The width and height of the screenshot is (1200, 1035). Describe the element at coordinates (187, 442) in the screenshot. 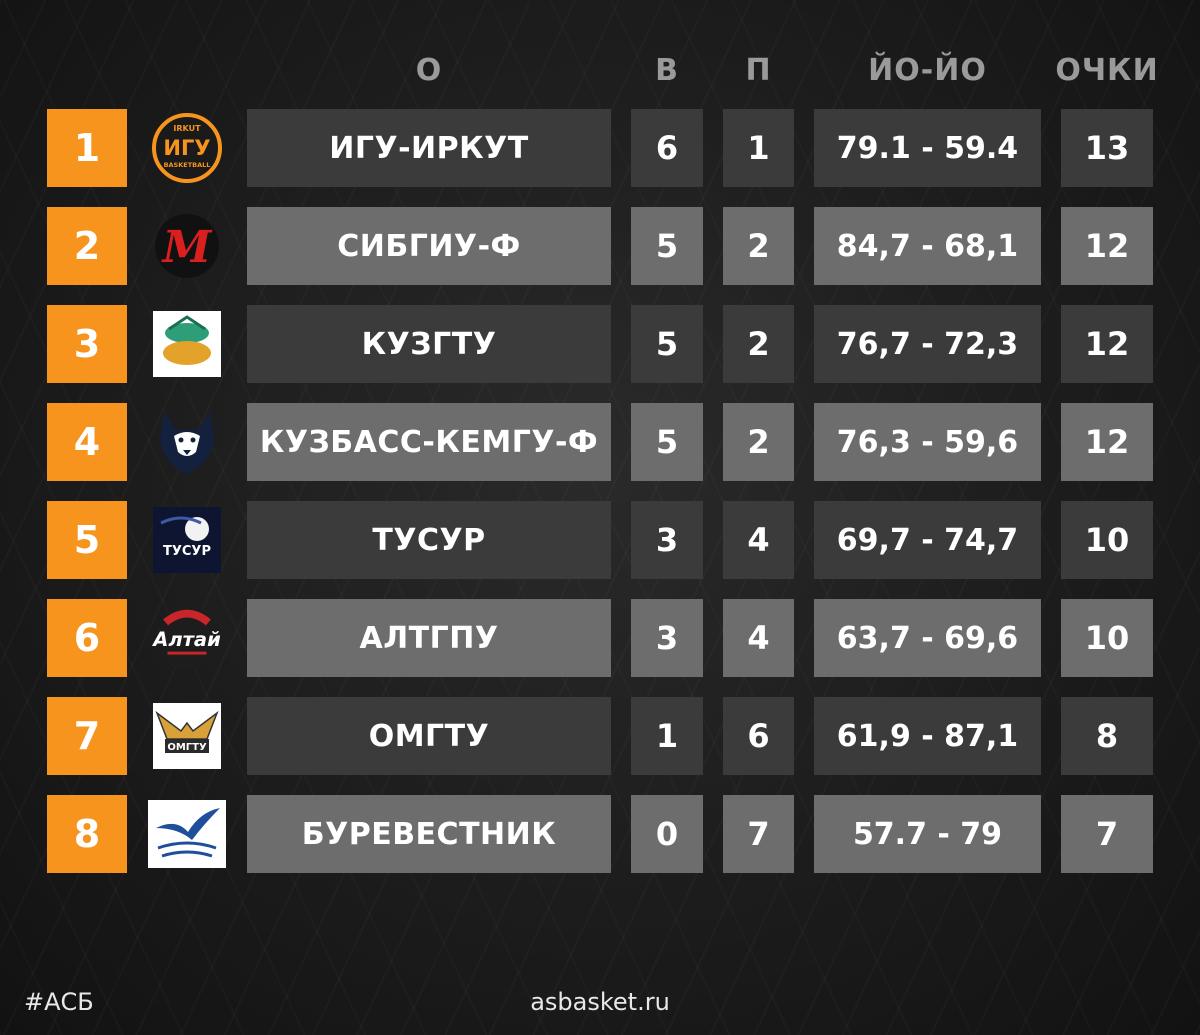

I see `husky-logo` at that location.